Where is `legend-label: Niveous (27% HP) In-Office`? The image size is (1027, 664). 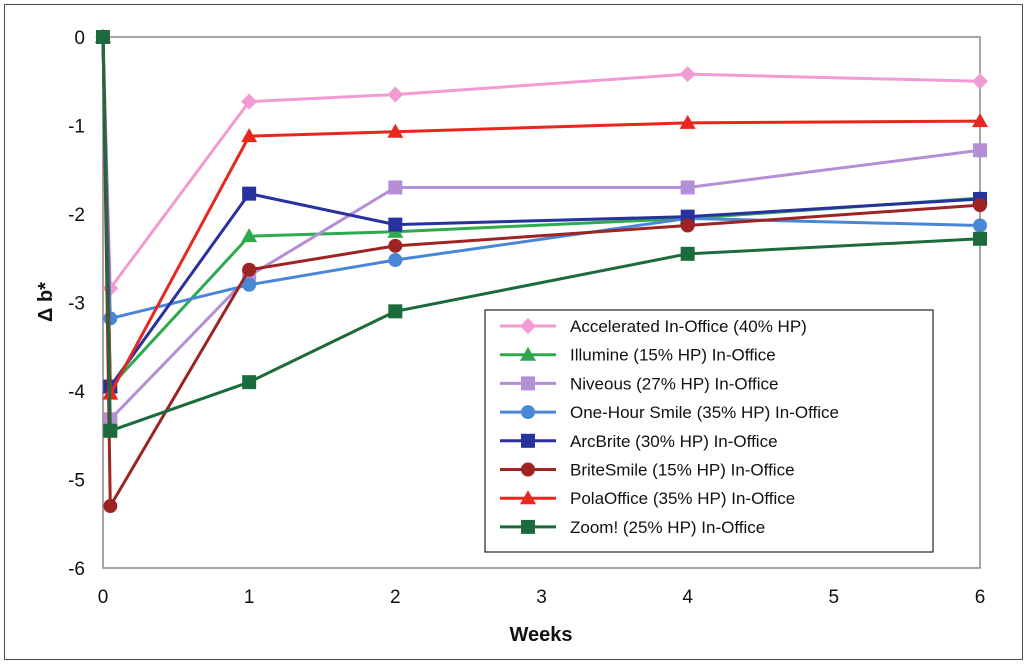 legend-label: Niveous (27% HP) In-Office is located at coordinates (674, 383).